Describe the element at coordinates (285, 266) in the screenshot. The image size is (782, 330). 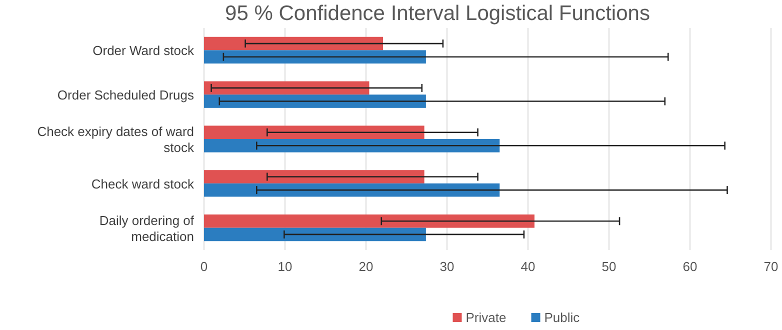
I see `x-tick-label: 10` at that location.